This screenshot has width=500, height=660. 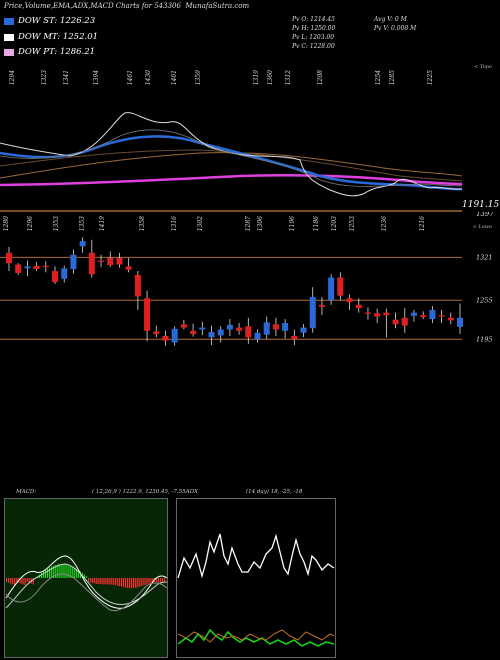 I want to click on ema-top-label: 1225, so click(x=430, y=77).